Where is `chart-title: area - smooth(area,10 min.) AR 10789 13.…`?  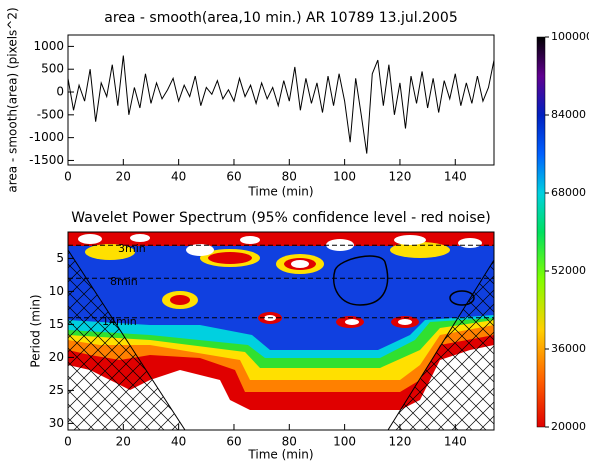
chart-title: area - smooth(area,10 min.) AR 10789 13.… is located at coordinates (281, 18).